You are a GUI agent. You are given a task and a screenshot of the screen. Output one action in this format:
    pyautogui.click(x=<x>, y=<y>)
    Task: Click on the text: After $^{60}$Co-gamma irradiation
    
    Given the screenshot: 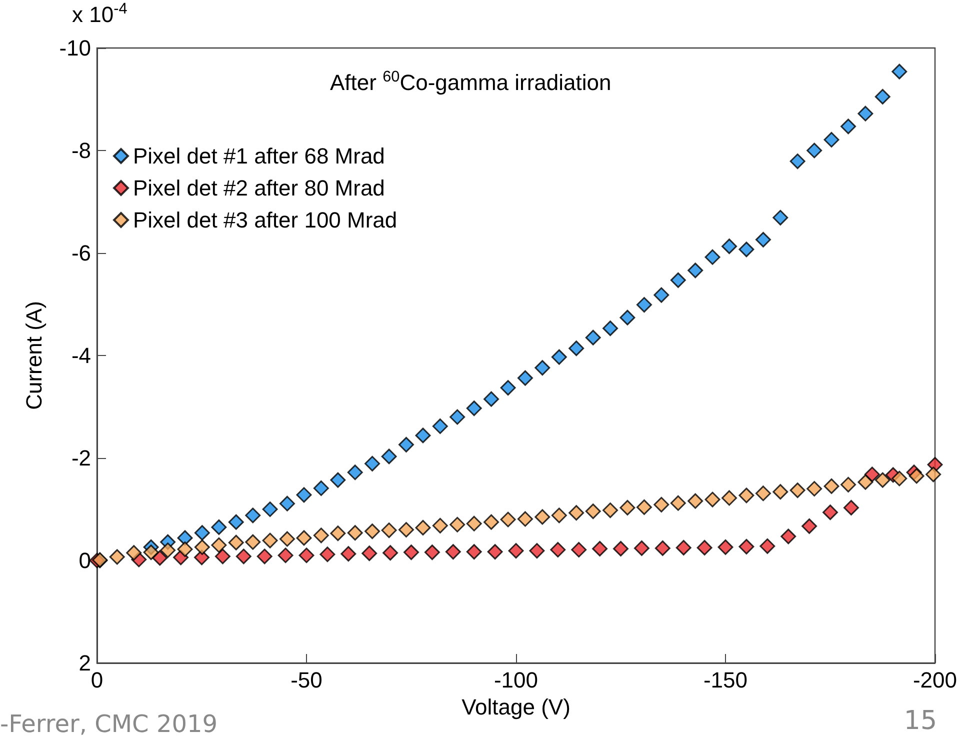 What is the action you would take?
    pyautogui.click(x=471, y=81)
    